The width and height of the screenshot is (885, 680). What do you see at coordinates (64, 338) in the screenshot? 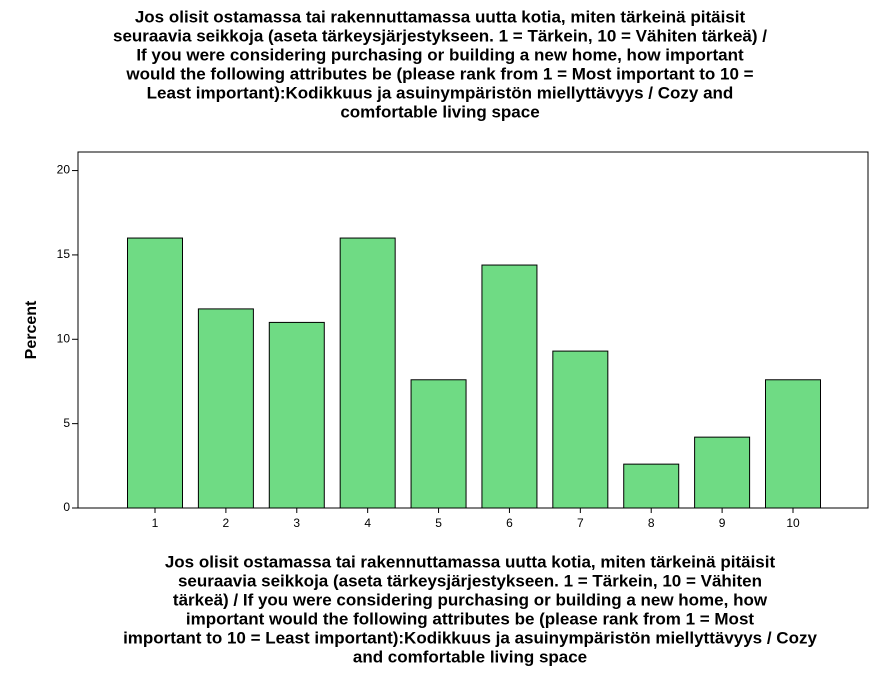
I see `y-tick-label: 10` at bounding box center [64, 338].